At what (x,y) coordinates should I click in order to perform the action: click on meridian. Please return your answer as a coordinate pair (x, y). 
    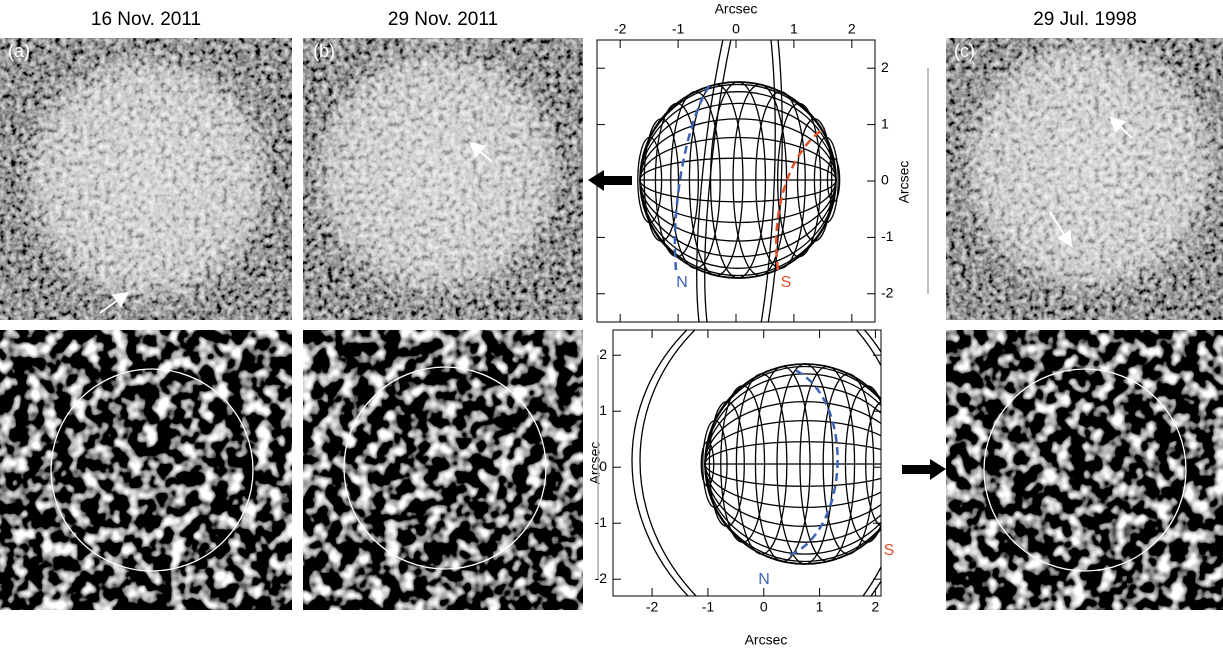
    Looking at the image, I should click on (792, 464).